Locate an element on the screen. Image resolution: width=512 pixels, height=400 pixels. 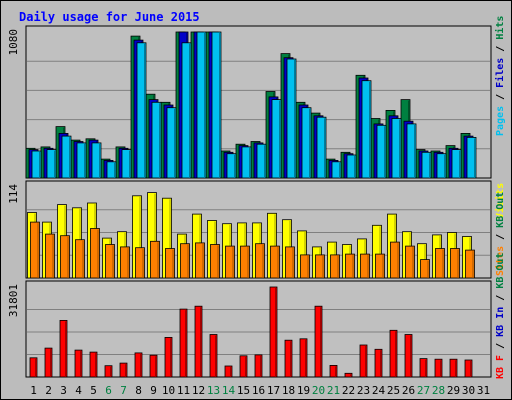
x-tick-label: 20 is located at coordinates (318, 390).